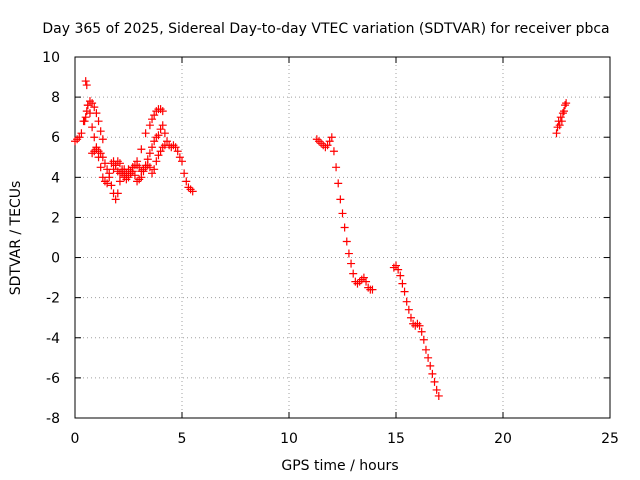 The width and height of the screenshot is (640, 480). I want to click on y-tick-label: 4, so click(55, 178).